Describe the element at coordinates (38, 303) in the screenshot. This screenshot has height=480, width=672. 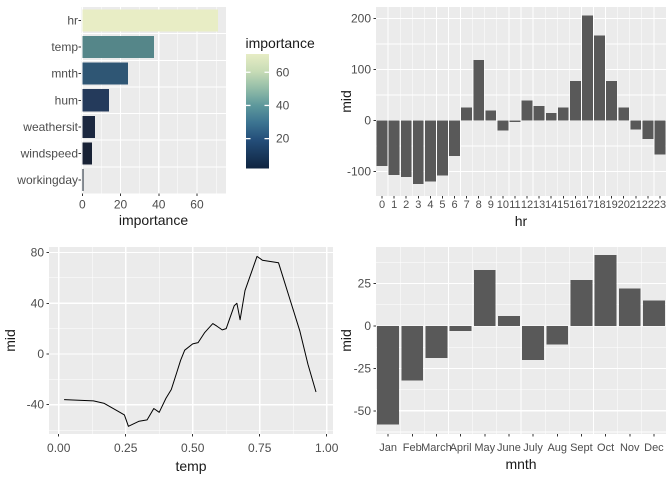
I see `y-tick-label: 40` at that location.